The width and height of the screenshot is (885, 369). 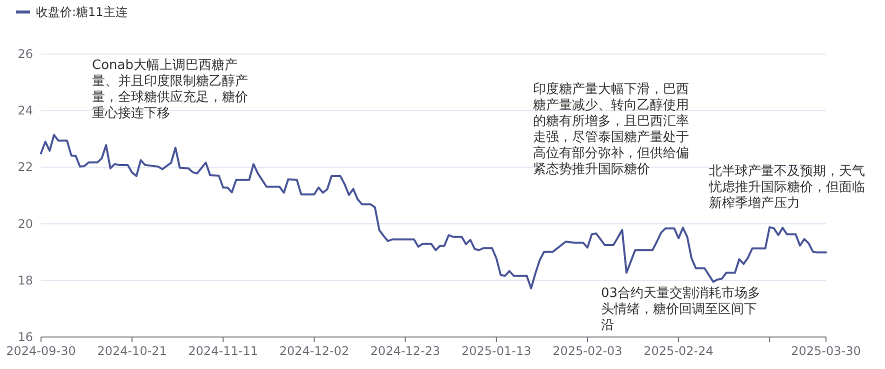 I want to click on x-tick-label: 2025-02-24, so click(x=679, y=351).